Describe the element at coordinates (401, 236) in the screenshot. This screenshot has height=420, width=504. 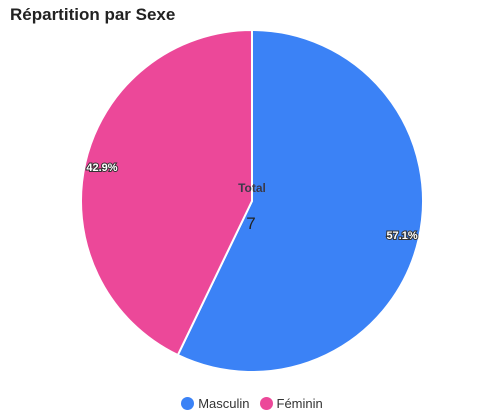
I see `slice-label-masculin: 57.1%` at that location.